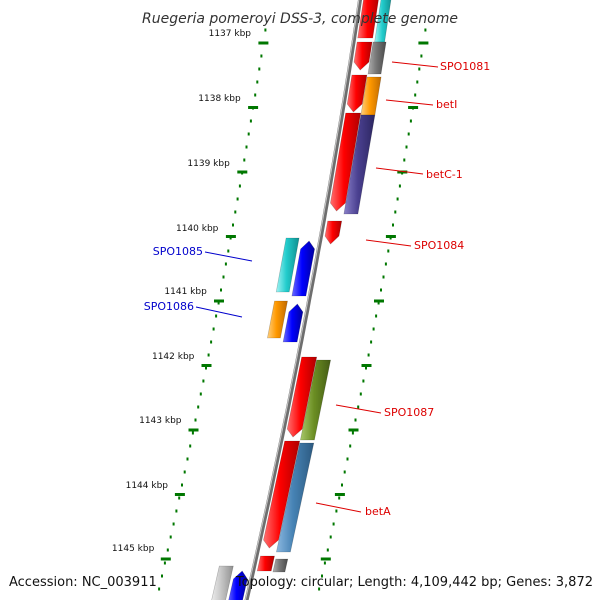 The height and width of the screenshot is (600, 600). Describe the element at coordinates (357, 93) in the screenshot. I see `cds-feature-beti` at that location.